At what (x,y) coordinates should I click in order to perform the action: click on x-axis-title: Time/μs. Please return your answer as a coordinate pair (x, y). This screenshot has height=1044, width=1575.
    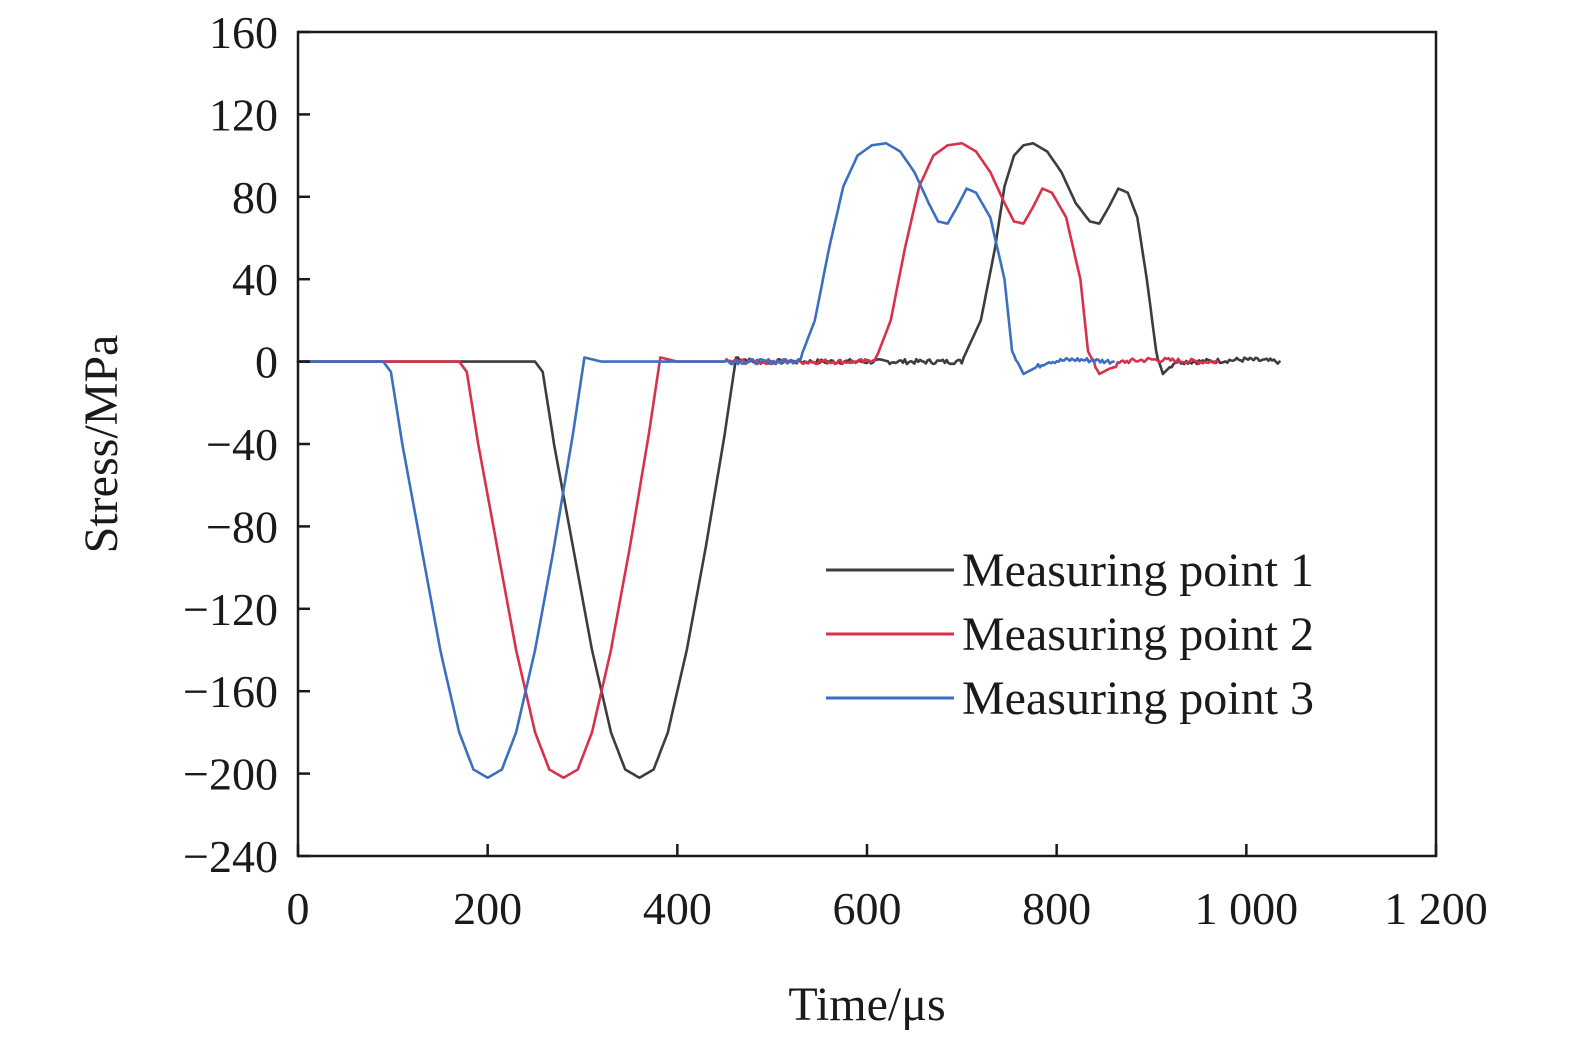
    Looking at the image, I should click on (866, 1004).